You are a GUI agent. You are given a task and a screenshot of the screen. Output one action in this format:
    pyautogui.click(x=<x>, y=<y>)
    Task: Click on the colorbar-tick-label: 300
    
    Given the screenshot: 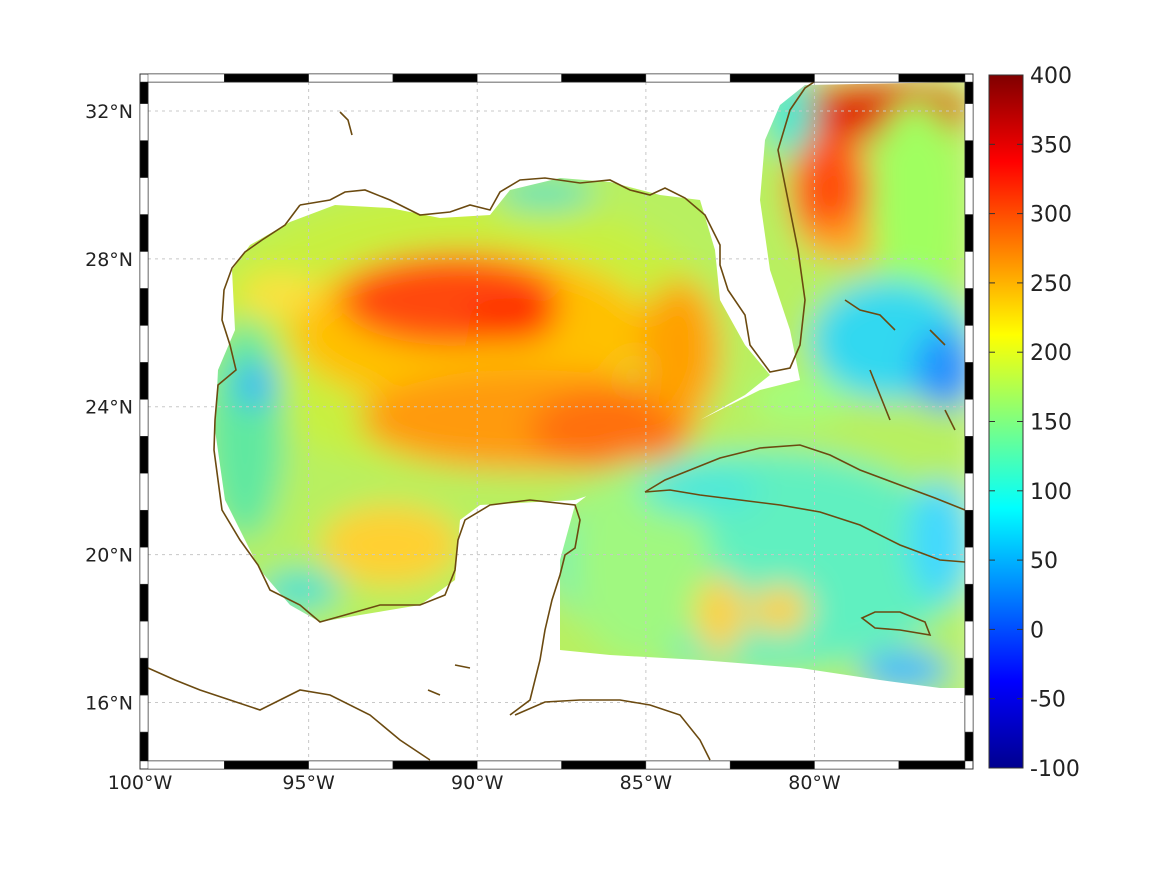 What is the action you would take?
    pyautogui.click(x=1051, y=215)
    